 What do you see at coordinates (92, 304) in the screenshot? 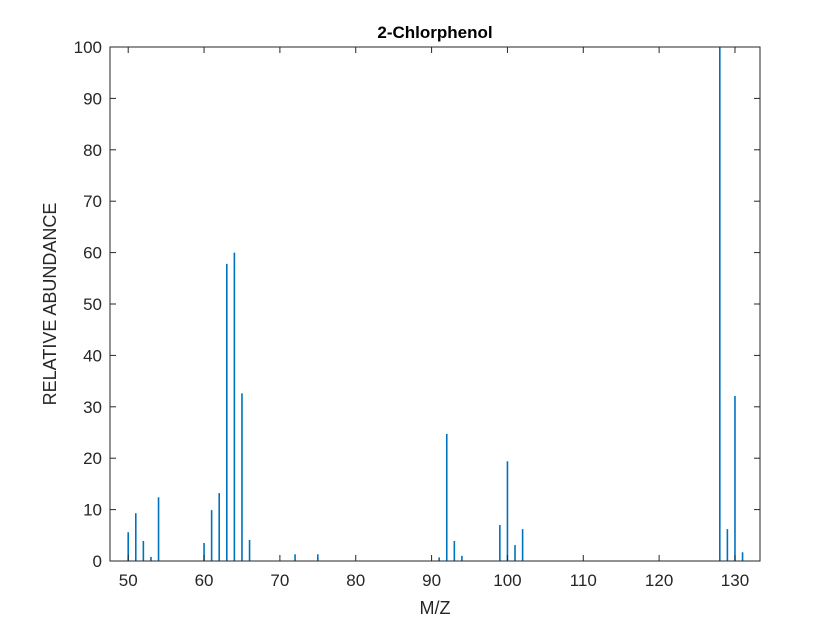
I see `y-tick-label: 50` at bounding box center [92, 304].